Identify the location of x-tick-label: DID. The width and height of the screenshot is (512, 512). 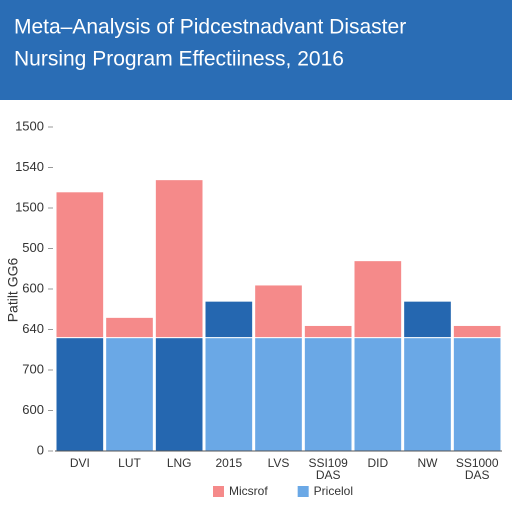
(377, 463).